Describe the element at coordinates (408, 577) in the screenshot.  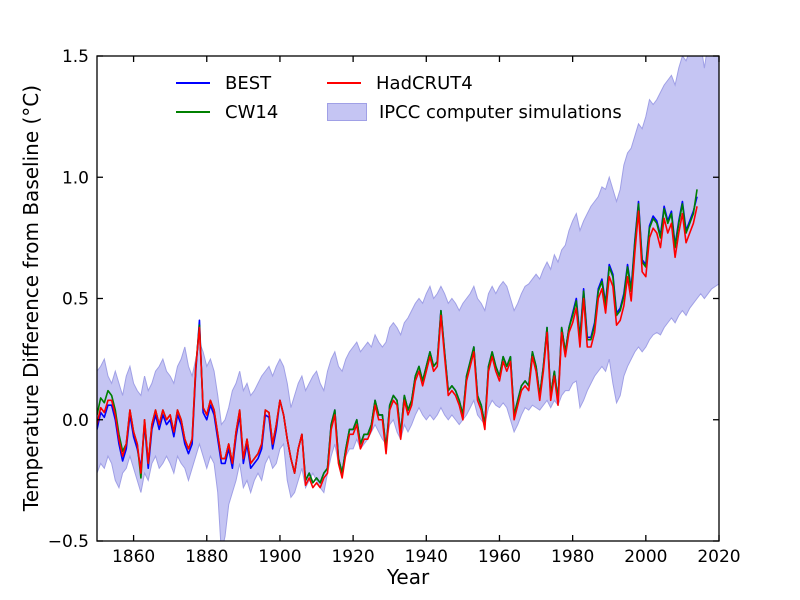
I see `x-axis-label: Year` at that location.